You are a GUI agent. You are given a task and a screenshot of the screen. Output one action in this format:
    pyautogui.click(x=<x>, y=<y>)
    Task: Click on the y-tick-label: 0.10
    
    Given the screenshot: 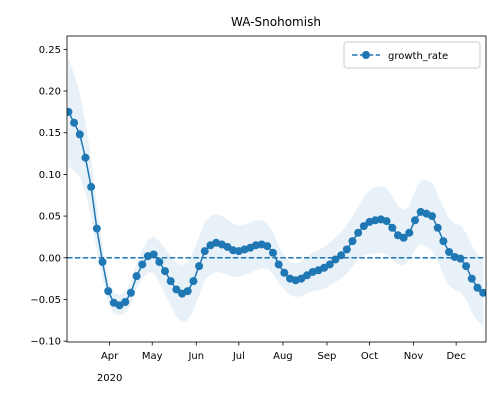 What is the action you would take?
    pyautogui.click(x=50, y=175)
    